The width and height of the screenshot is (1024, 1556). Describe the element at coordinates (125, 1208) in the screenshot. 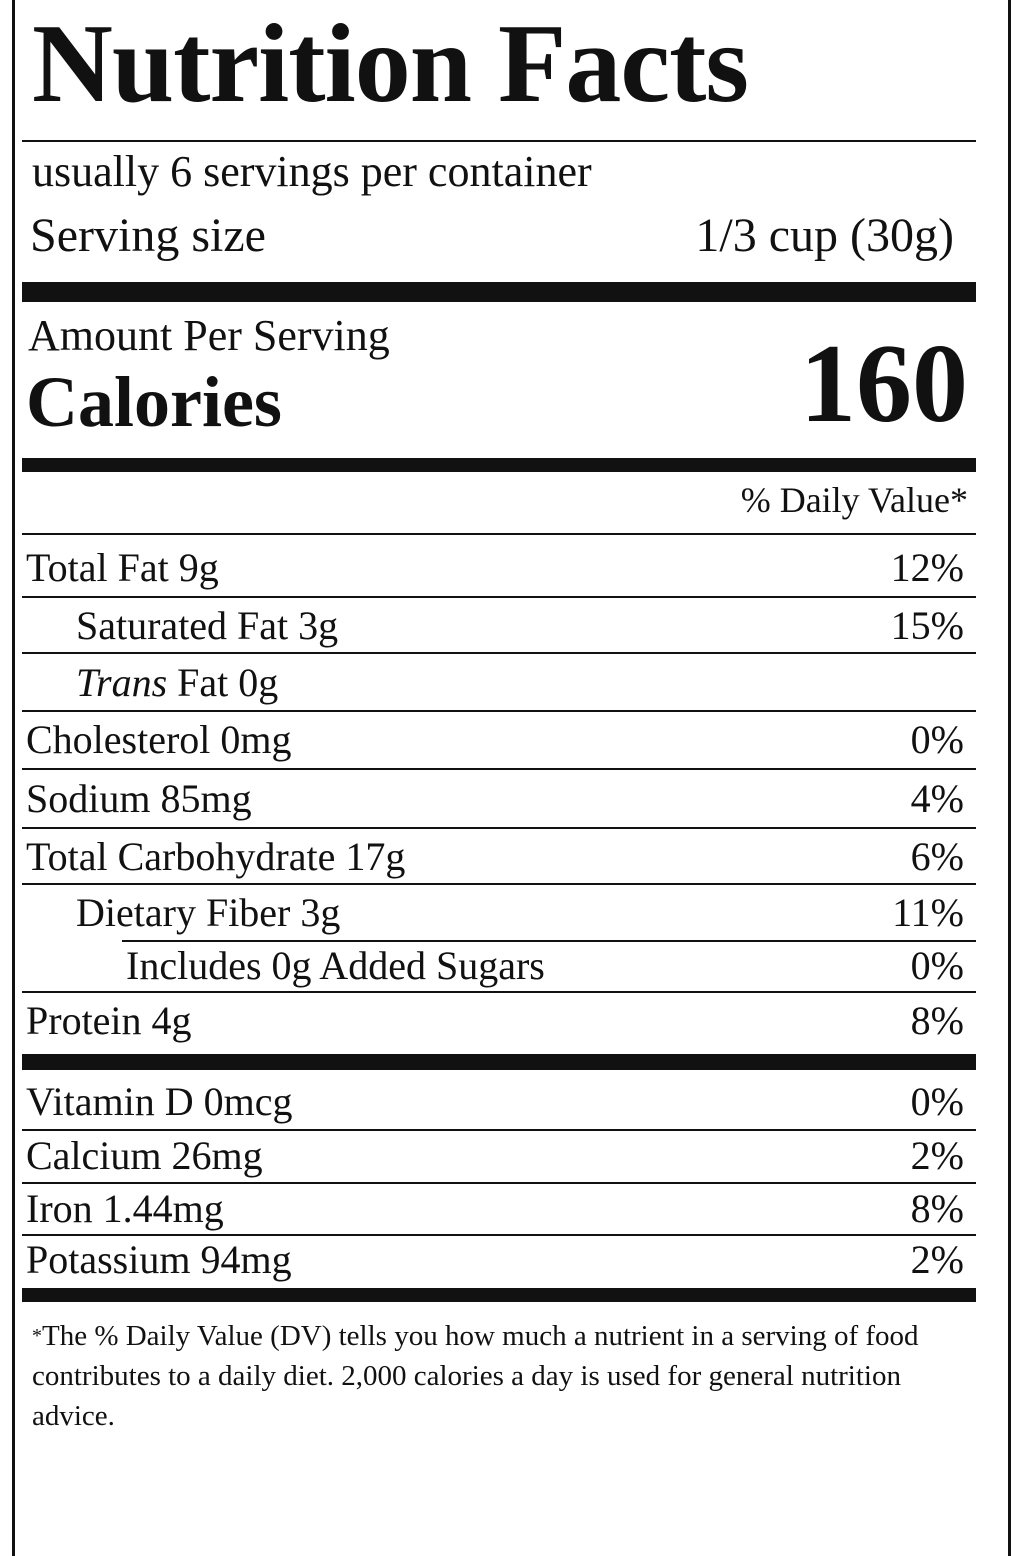

I see `vitamin-name: Iron 1.44mg` at that location.